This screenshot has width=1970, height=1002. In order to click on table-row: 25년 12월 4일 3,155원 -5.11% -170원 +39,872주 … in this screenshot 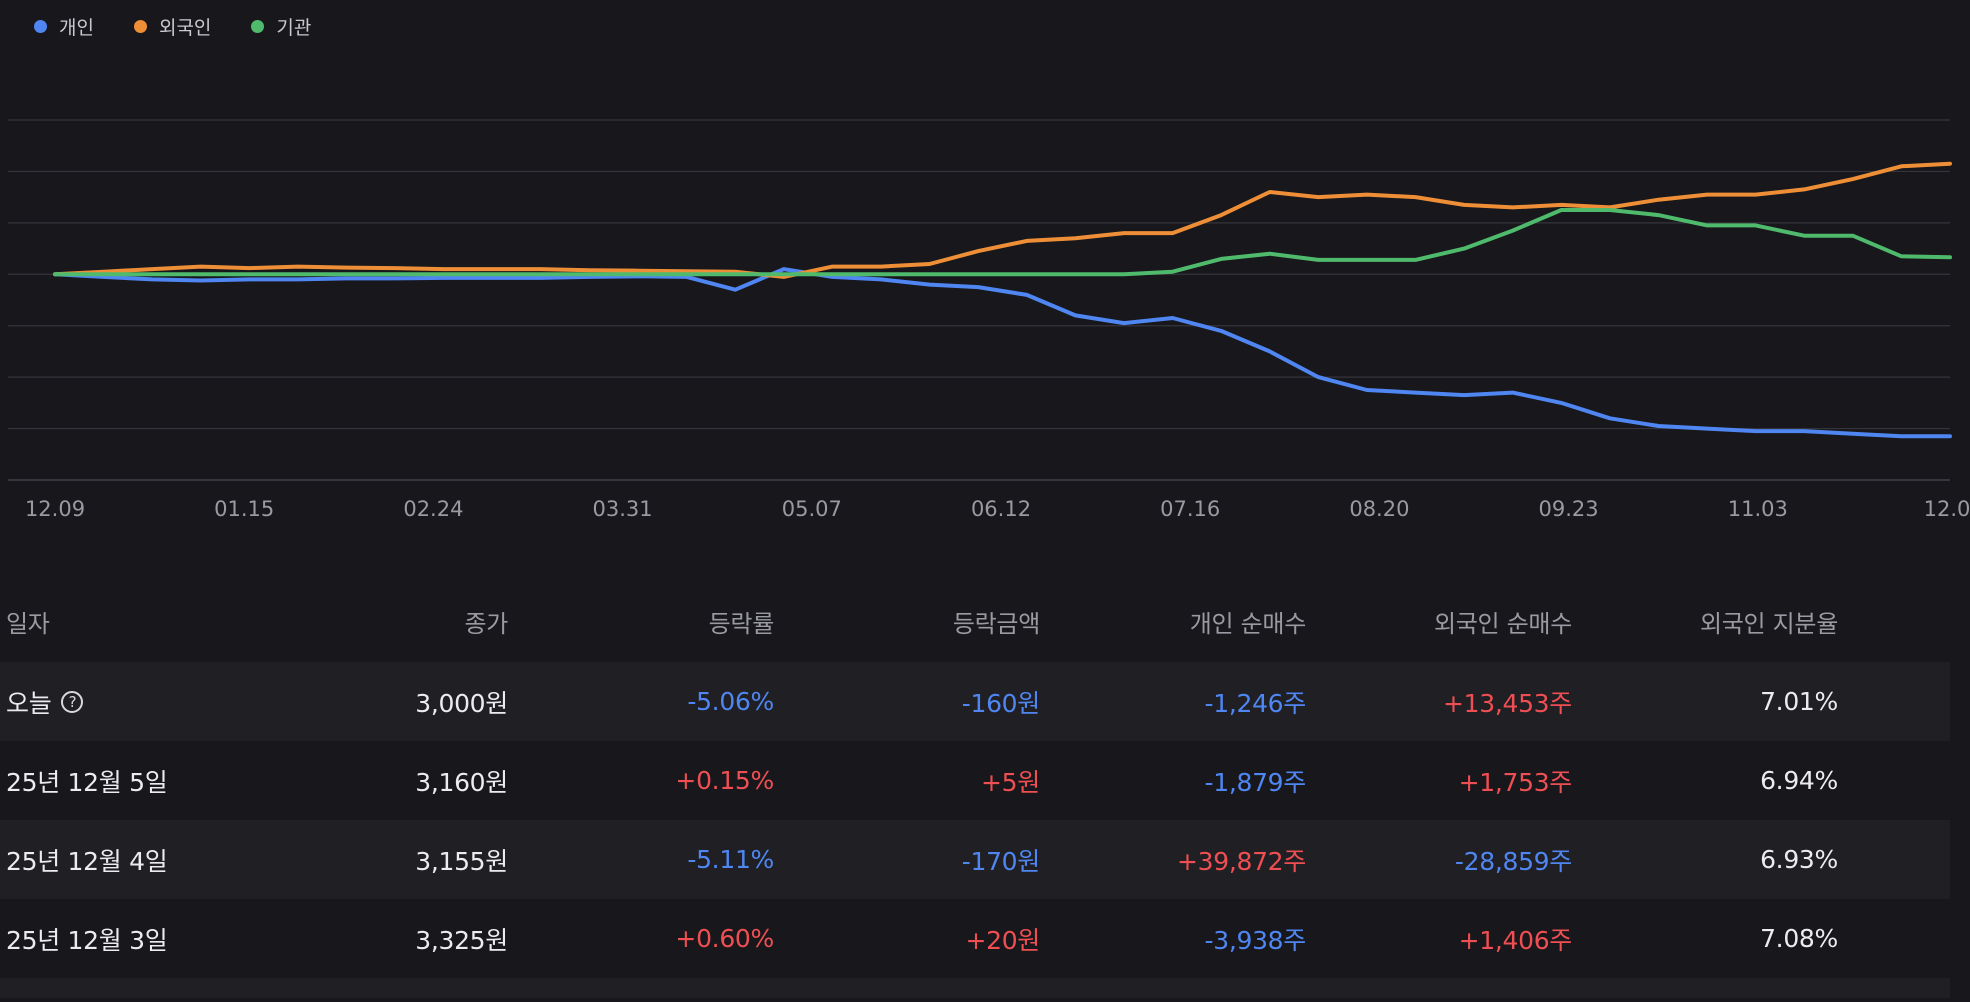, I will do `click(975, 859)`.